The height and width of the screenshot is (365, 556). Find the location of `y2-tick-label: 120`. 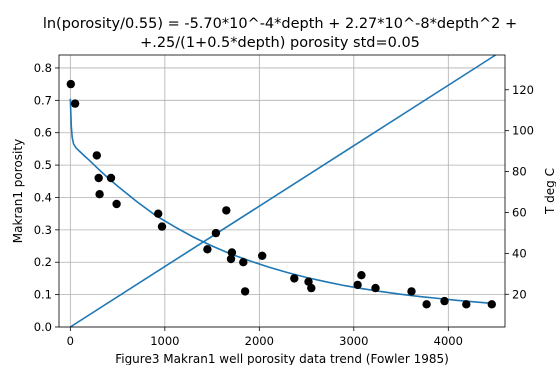

y2-tick-label: 120 is located at coordinates (523, 90).